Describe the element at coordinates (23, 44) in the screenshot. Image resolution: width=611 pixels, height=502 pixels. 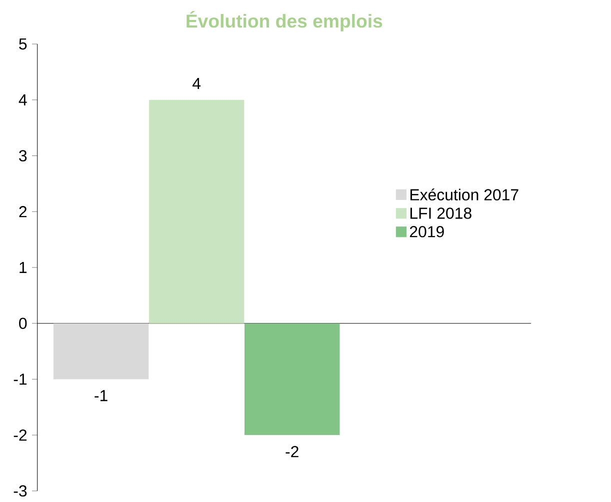
I see `y-tick-label: 5` at that location.